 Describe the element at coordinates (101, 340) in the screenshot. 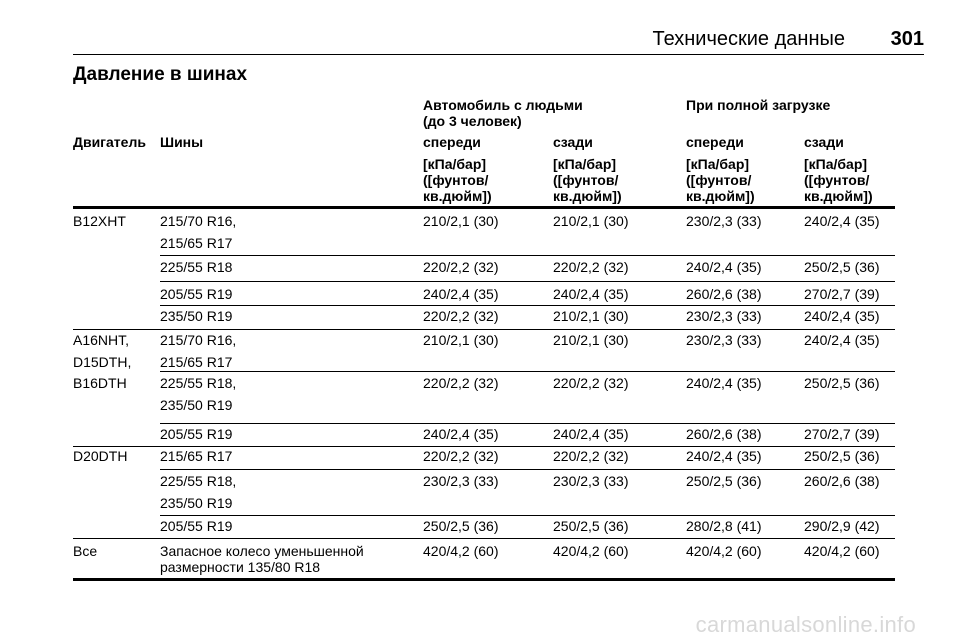

I see `engine-cell: A16NHT,` at that location.